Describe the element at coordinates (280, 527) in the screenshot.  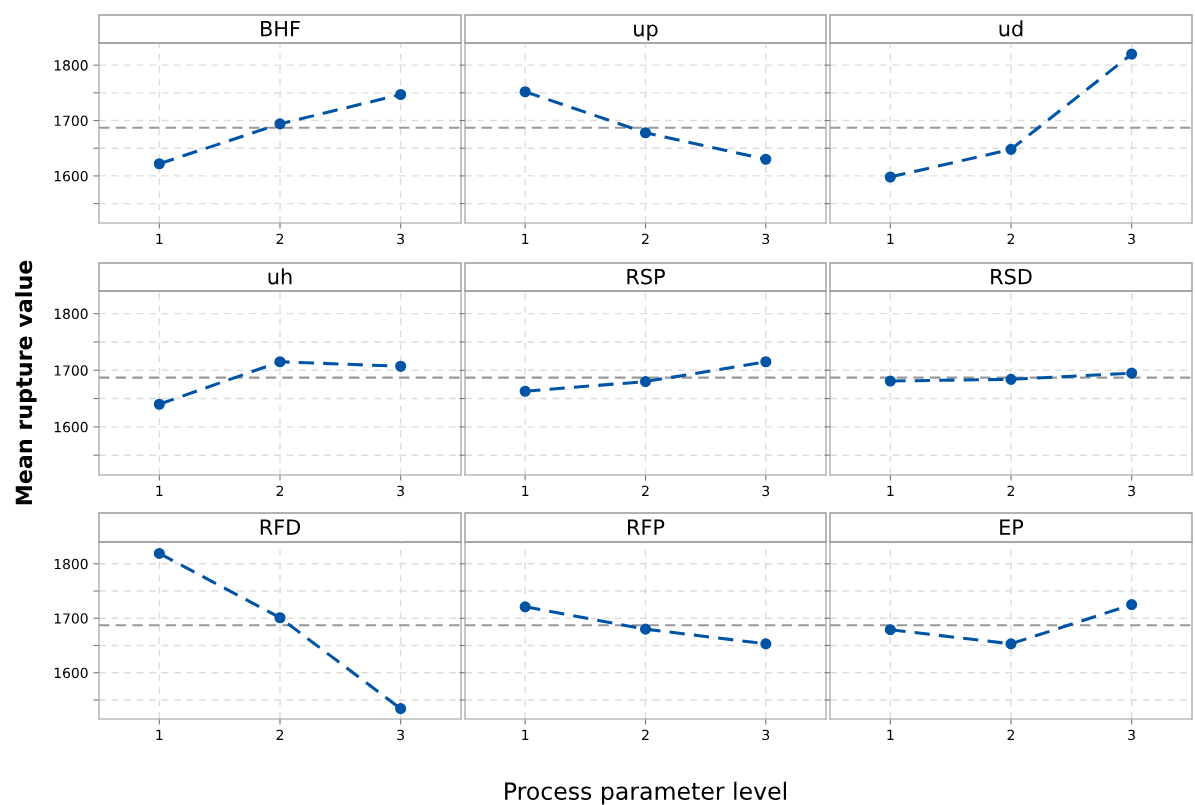
I see `chart-title: RFD` at that location.